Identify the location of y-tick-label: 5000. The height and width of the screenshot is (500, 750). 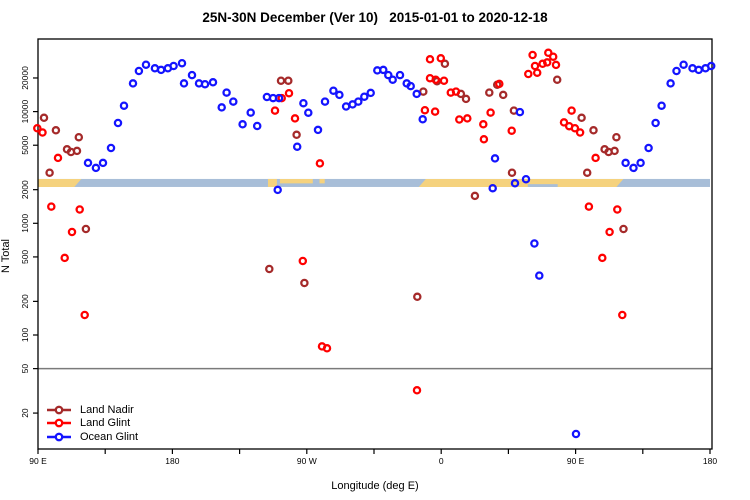
(25, 145).